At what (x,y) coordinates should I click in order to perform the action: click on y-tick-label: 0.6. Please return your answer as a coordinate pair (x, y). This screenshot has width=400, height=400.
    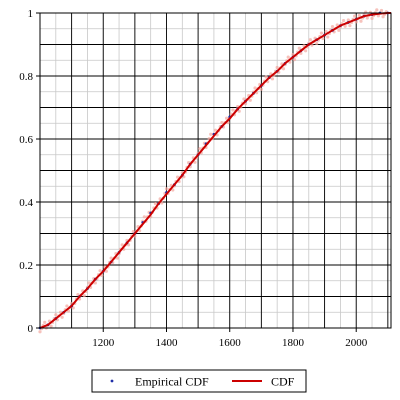
    Looking at the image, I should click on (26, 140).